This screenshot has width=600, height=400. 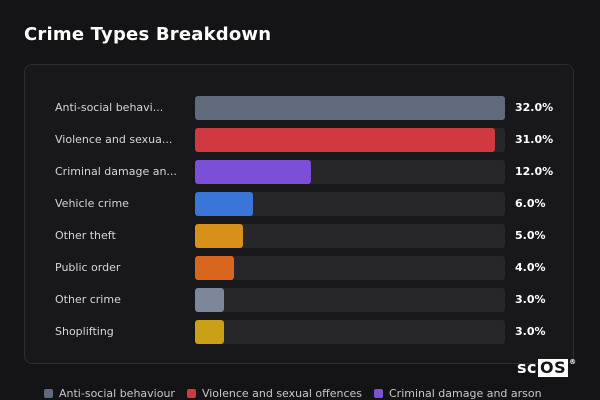 I want to click on legend-label: Violence and sexual offences, so click(x=281, y=393).